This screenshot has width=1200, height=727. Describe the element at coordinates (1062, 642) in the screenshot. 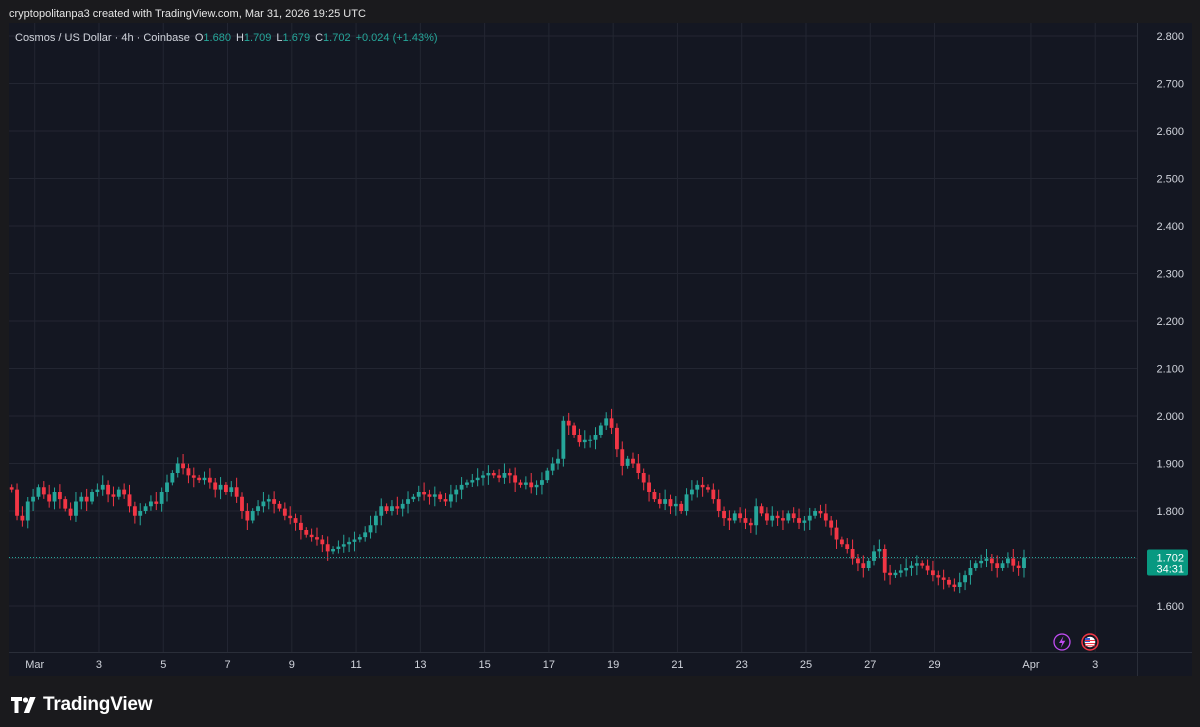

I see `lightning-icon` at that location.